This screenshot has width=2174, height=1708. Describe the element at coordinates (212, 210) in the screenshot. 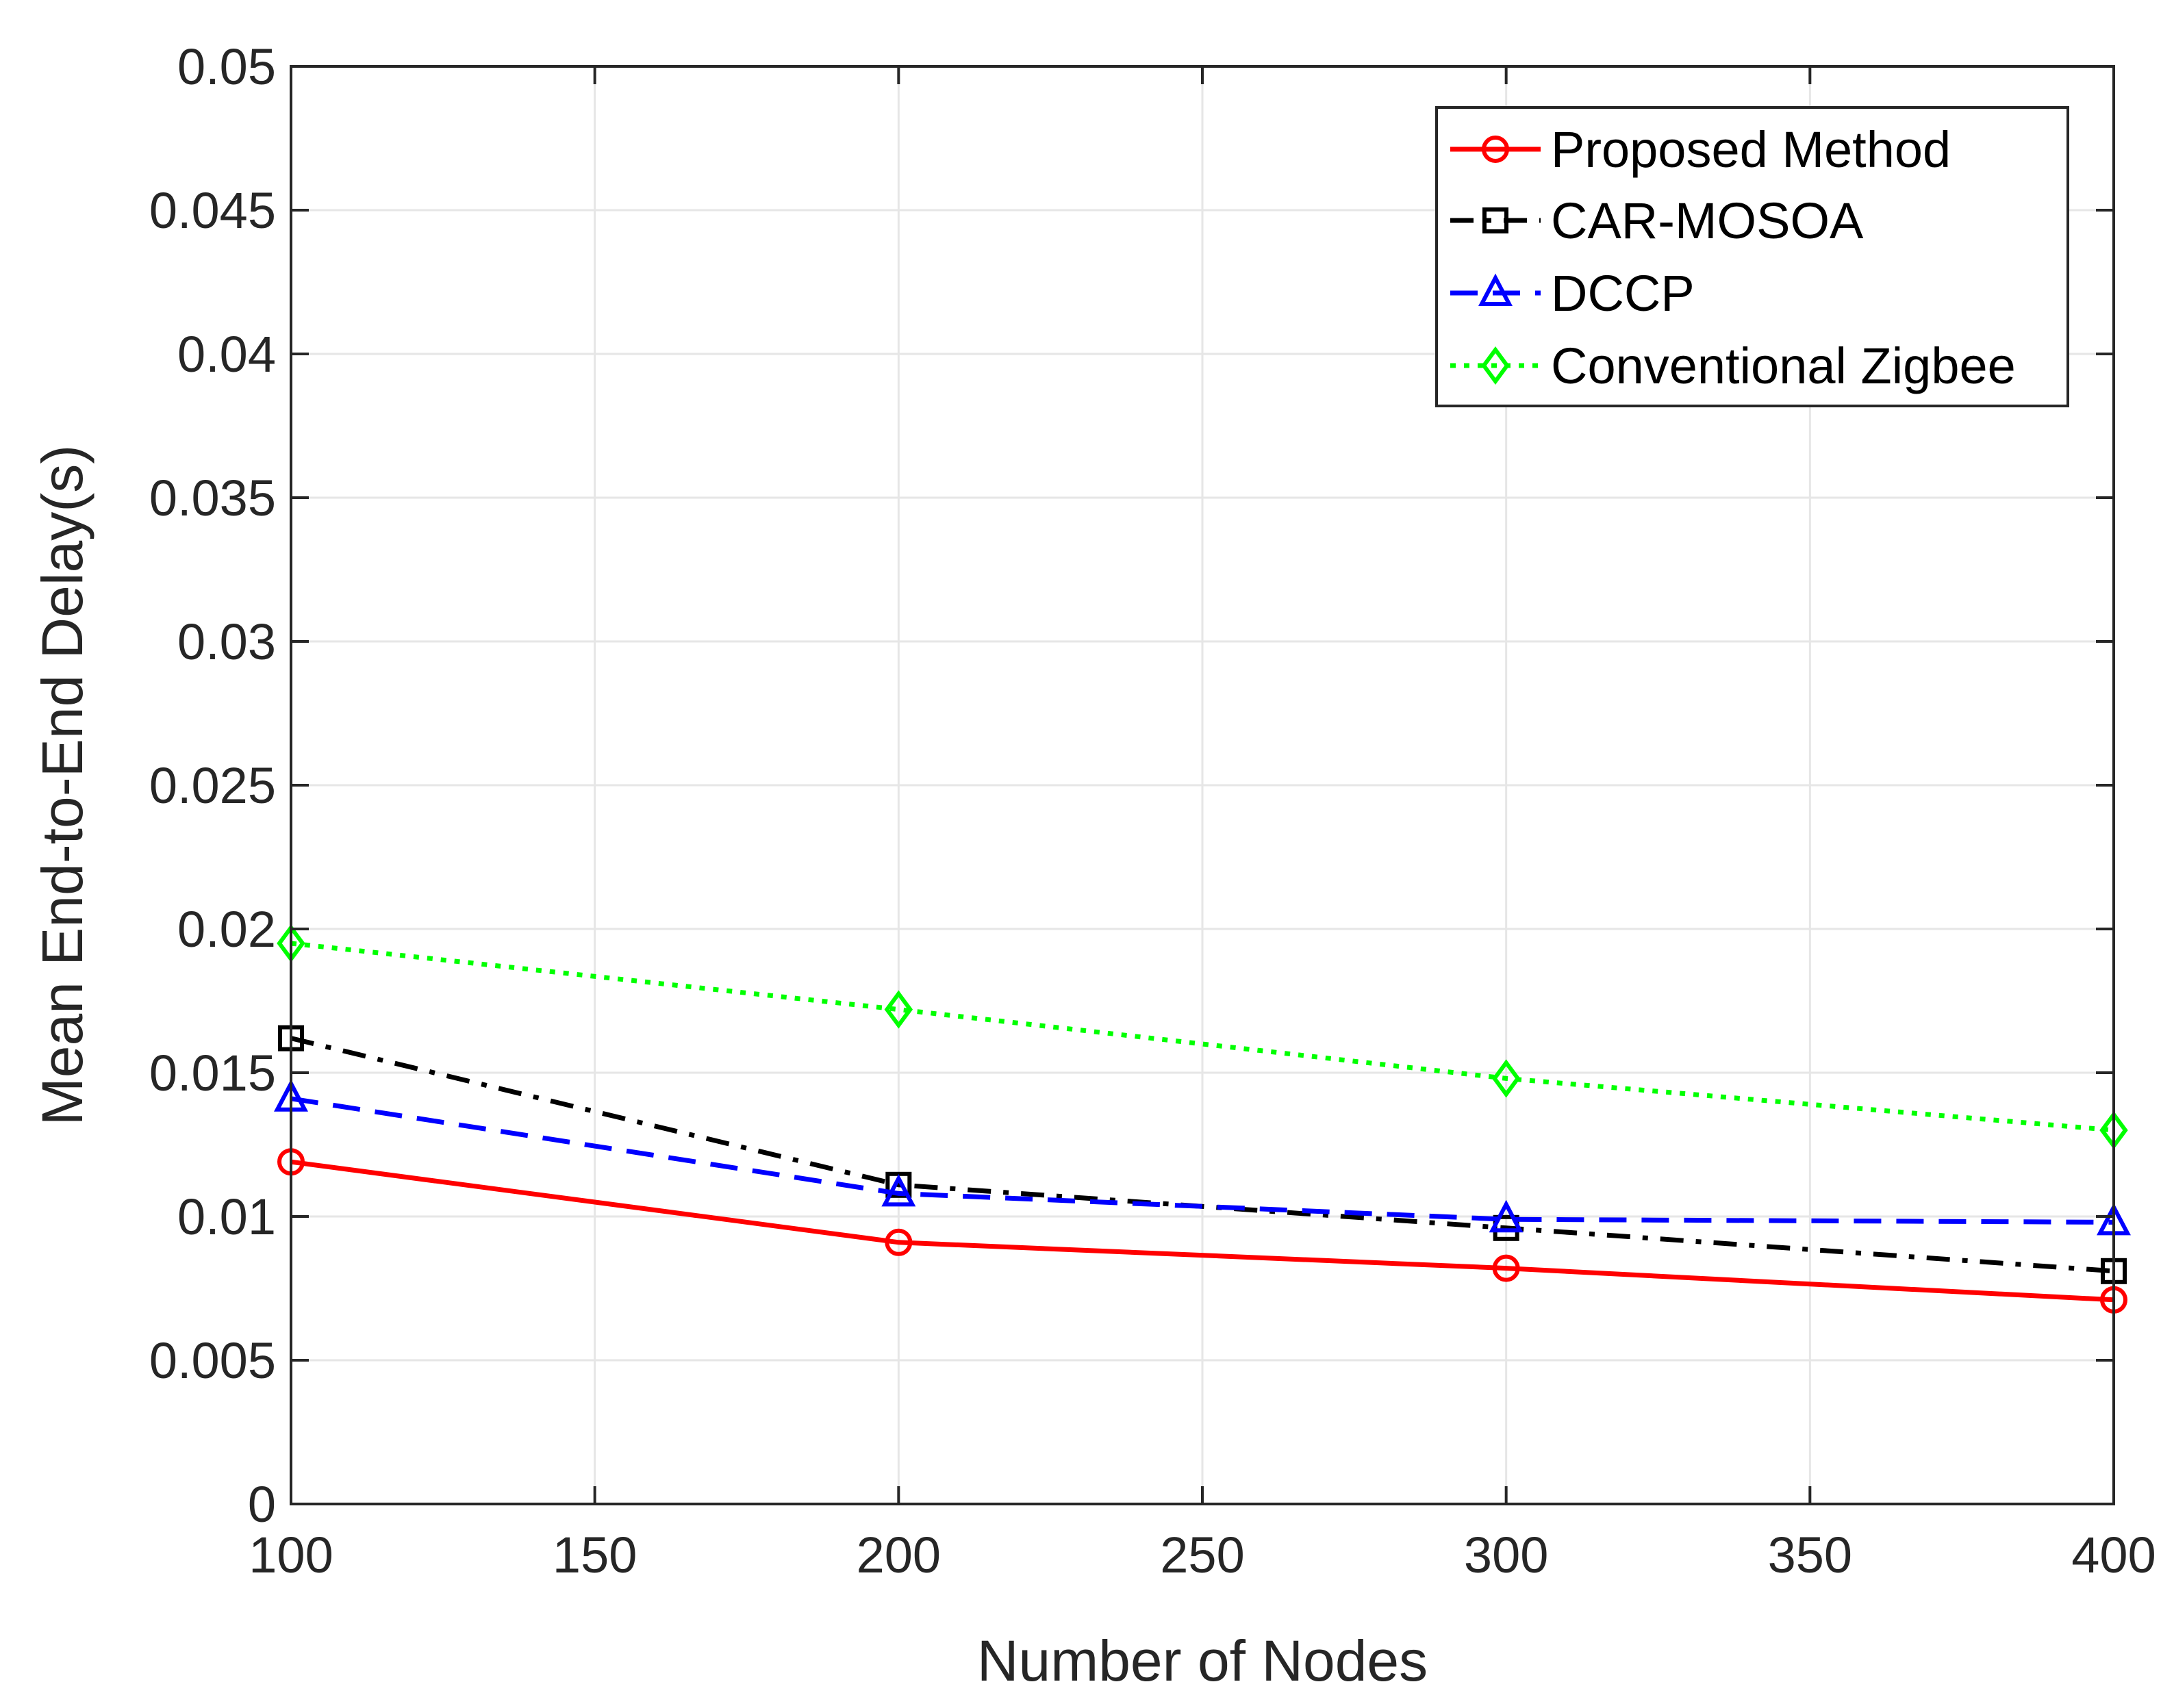

I see `y-tick-label: 0.045` at that location.